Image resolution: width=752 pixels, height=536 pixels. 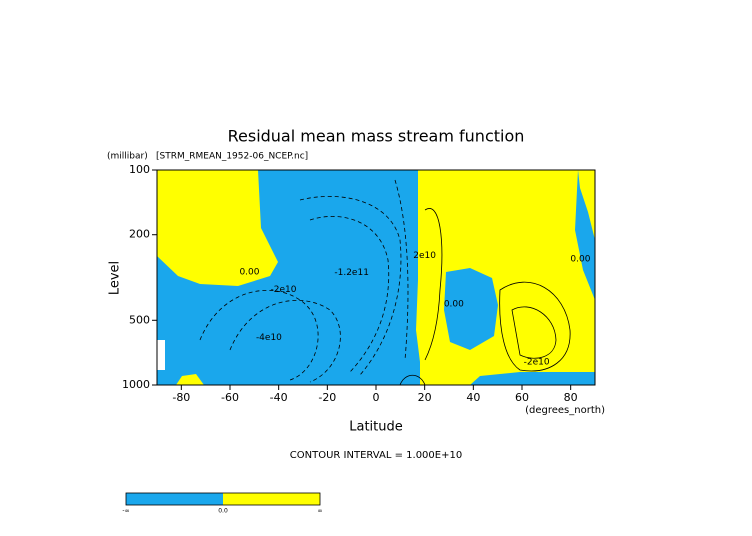 I want to click on y-axis-label: Level, so click(x=115, y=278).